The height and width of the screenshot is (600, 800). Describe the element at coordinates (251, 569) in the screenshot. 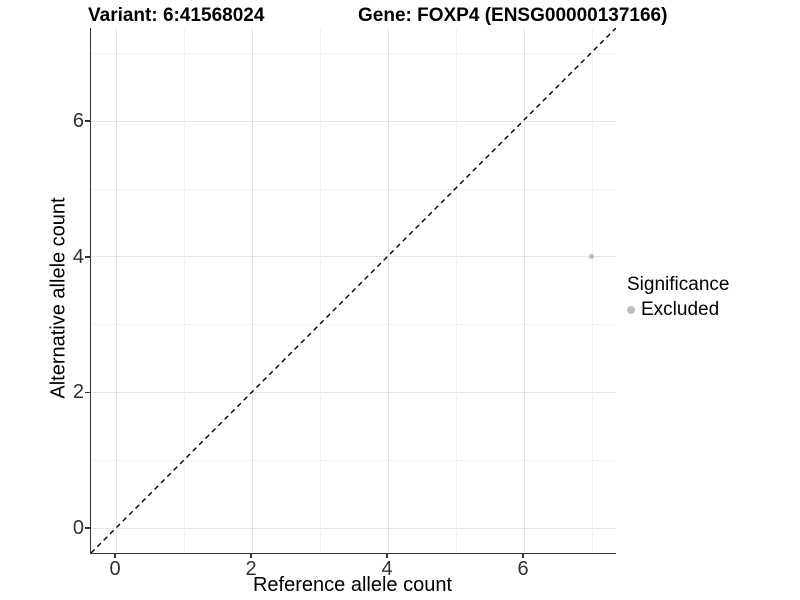

I see `x-tick-label: 2` at that location.